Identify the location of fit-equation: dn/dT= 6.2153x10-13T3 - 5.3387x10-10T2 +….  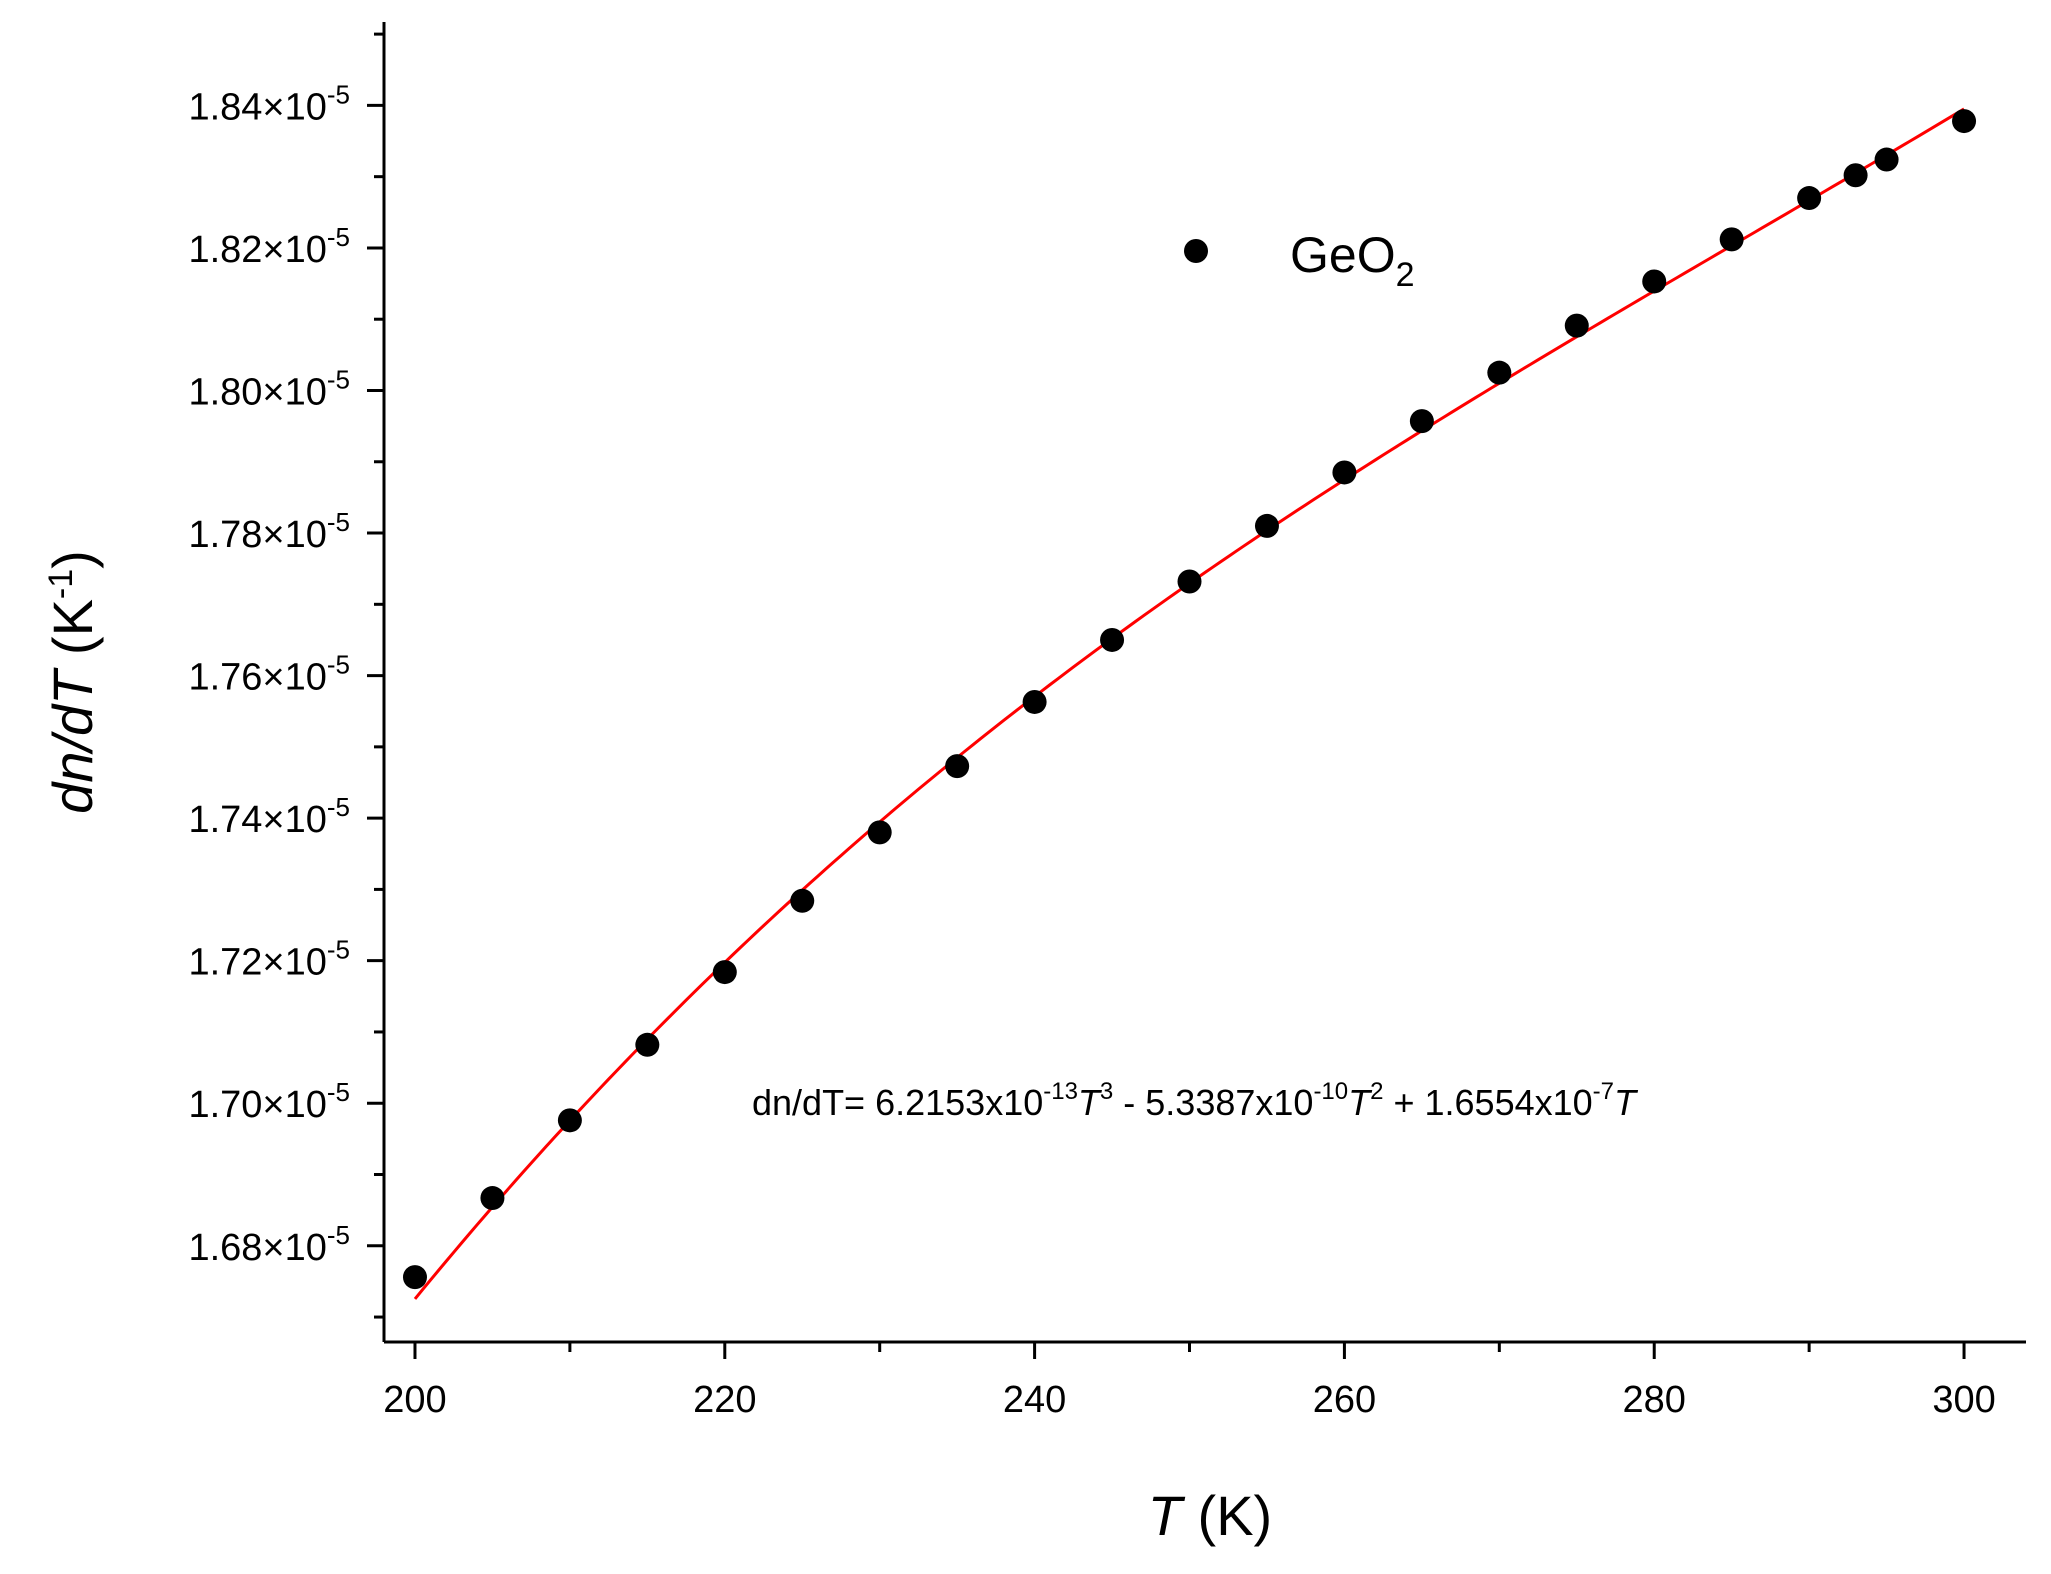
(1195, 1100).